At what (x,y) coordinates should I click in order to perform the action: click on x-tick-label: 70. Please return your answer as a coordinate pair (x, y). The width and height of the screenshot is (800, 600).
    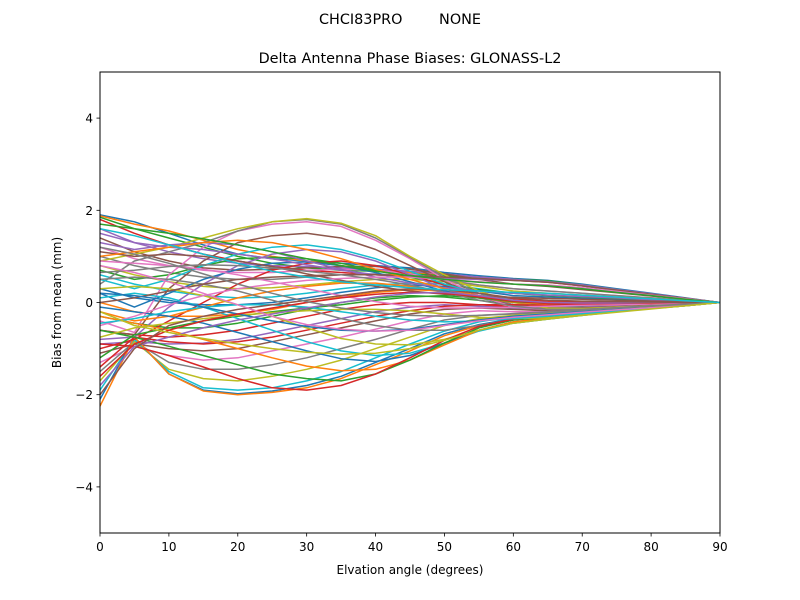
    Looking at the image, I should click on (582, 547).